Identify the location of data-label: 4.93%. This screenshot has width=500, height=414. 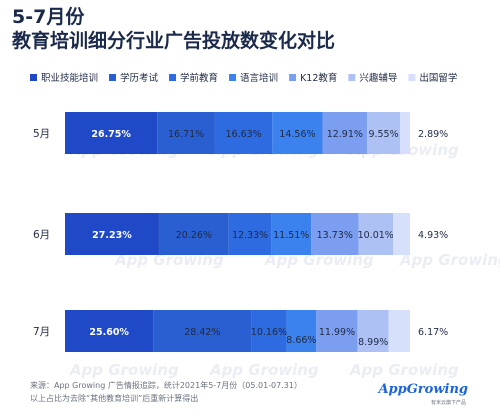
(433, 235).